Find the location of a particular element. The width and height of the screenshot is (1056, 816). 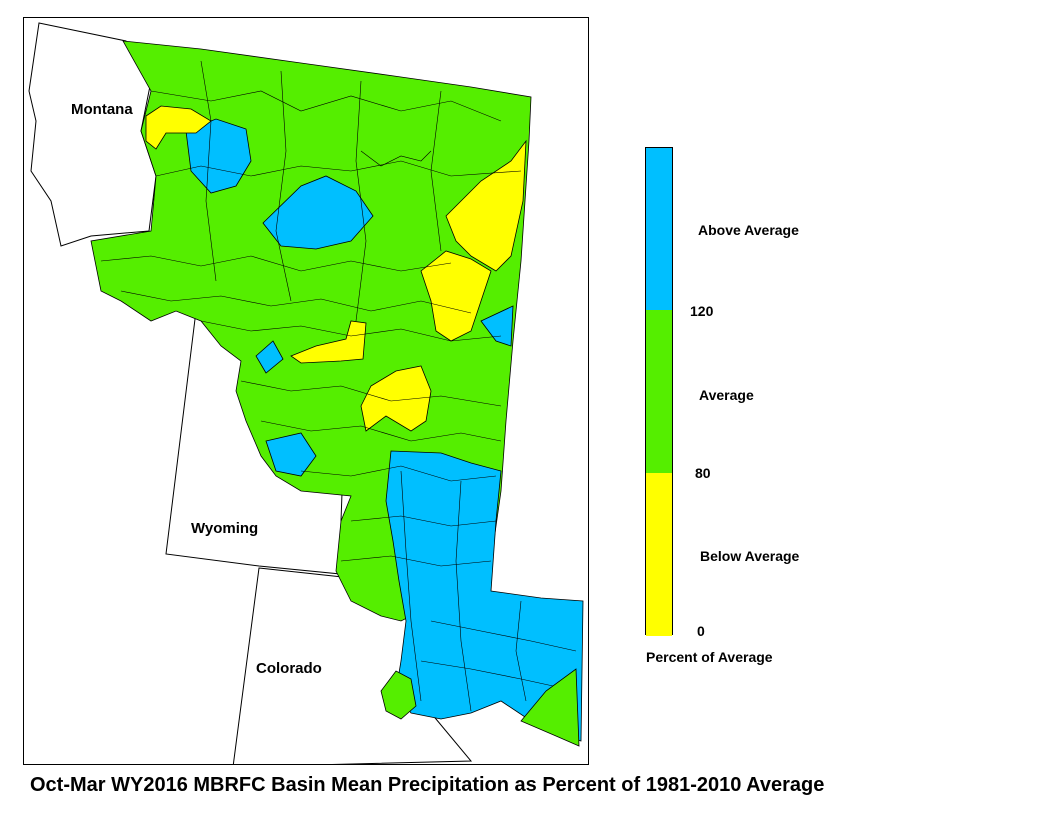

basin-above-south is located at coordinates (484, 596).